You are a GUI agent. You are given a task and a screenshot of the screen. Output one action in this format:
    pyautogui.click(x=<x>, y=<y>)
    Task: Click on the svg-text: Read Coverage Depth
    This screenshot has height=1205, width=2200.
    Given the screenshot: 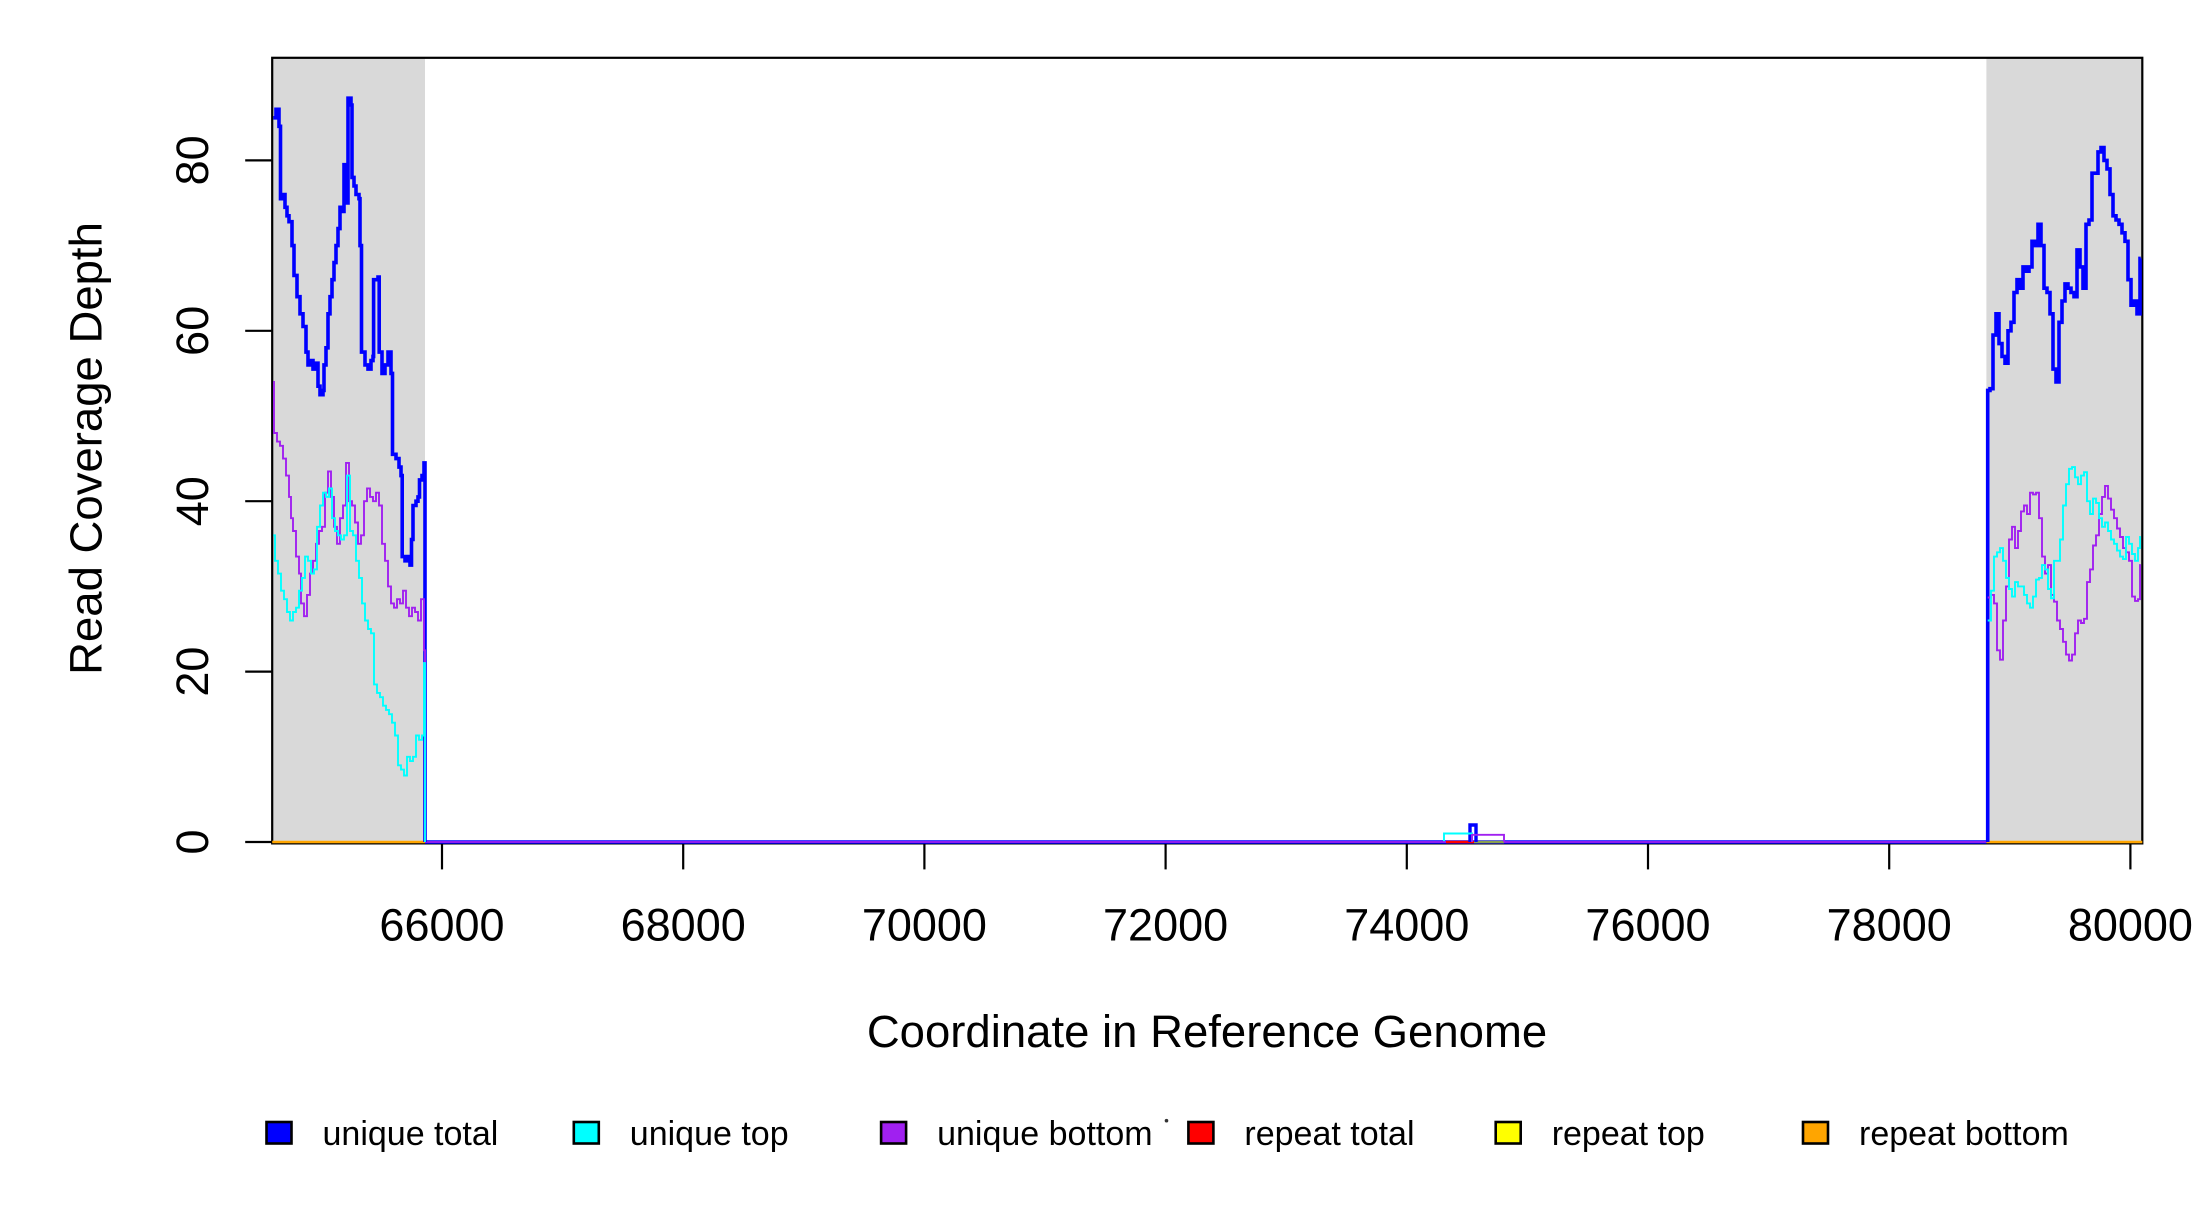 What is the action you would take?
    pyautogui.click(x=86, y=448)
    